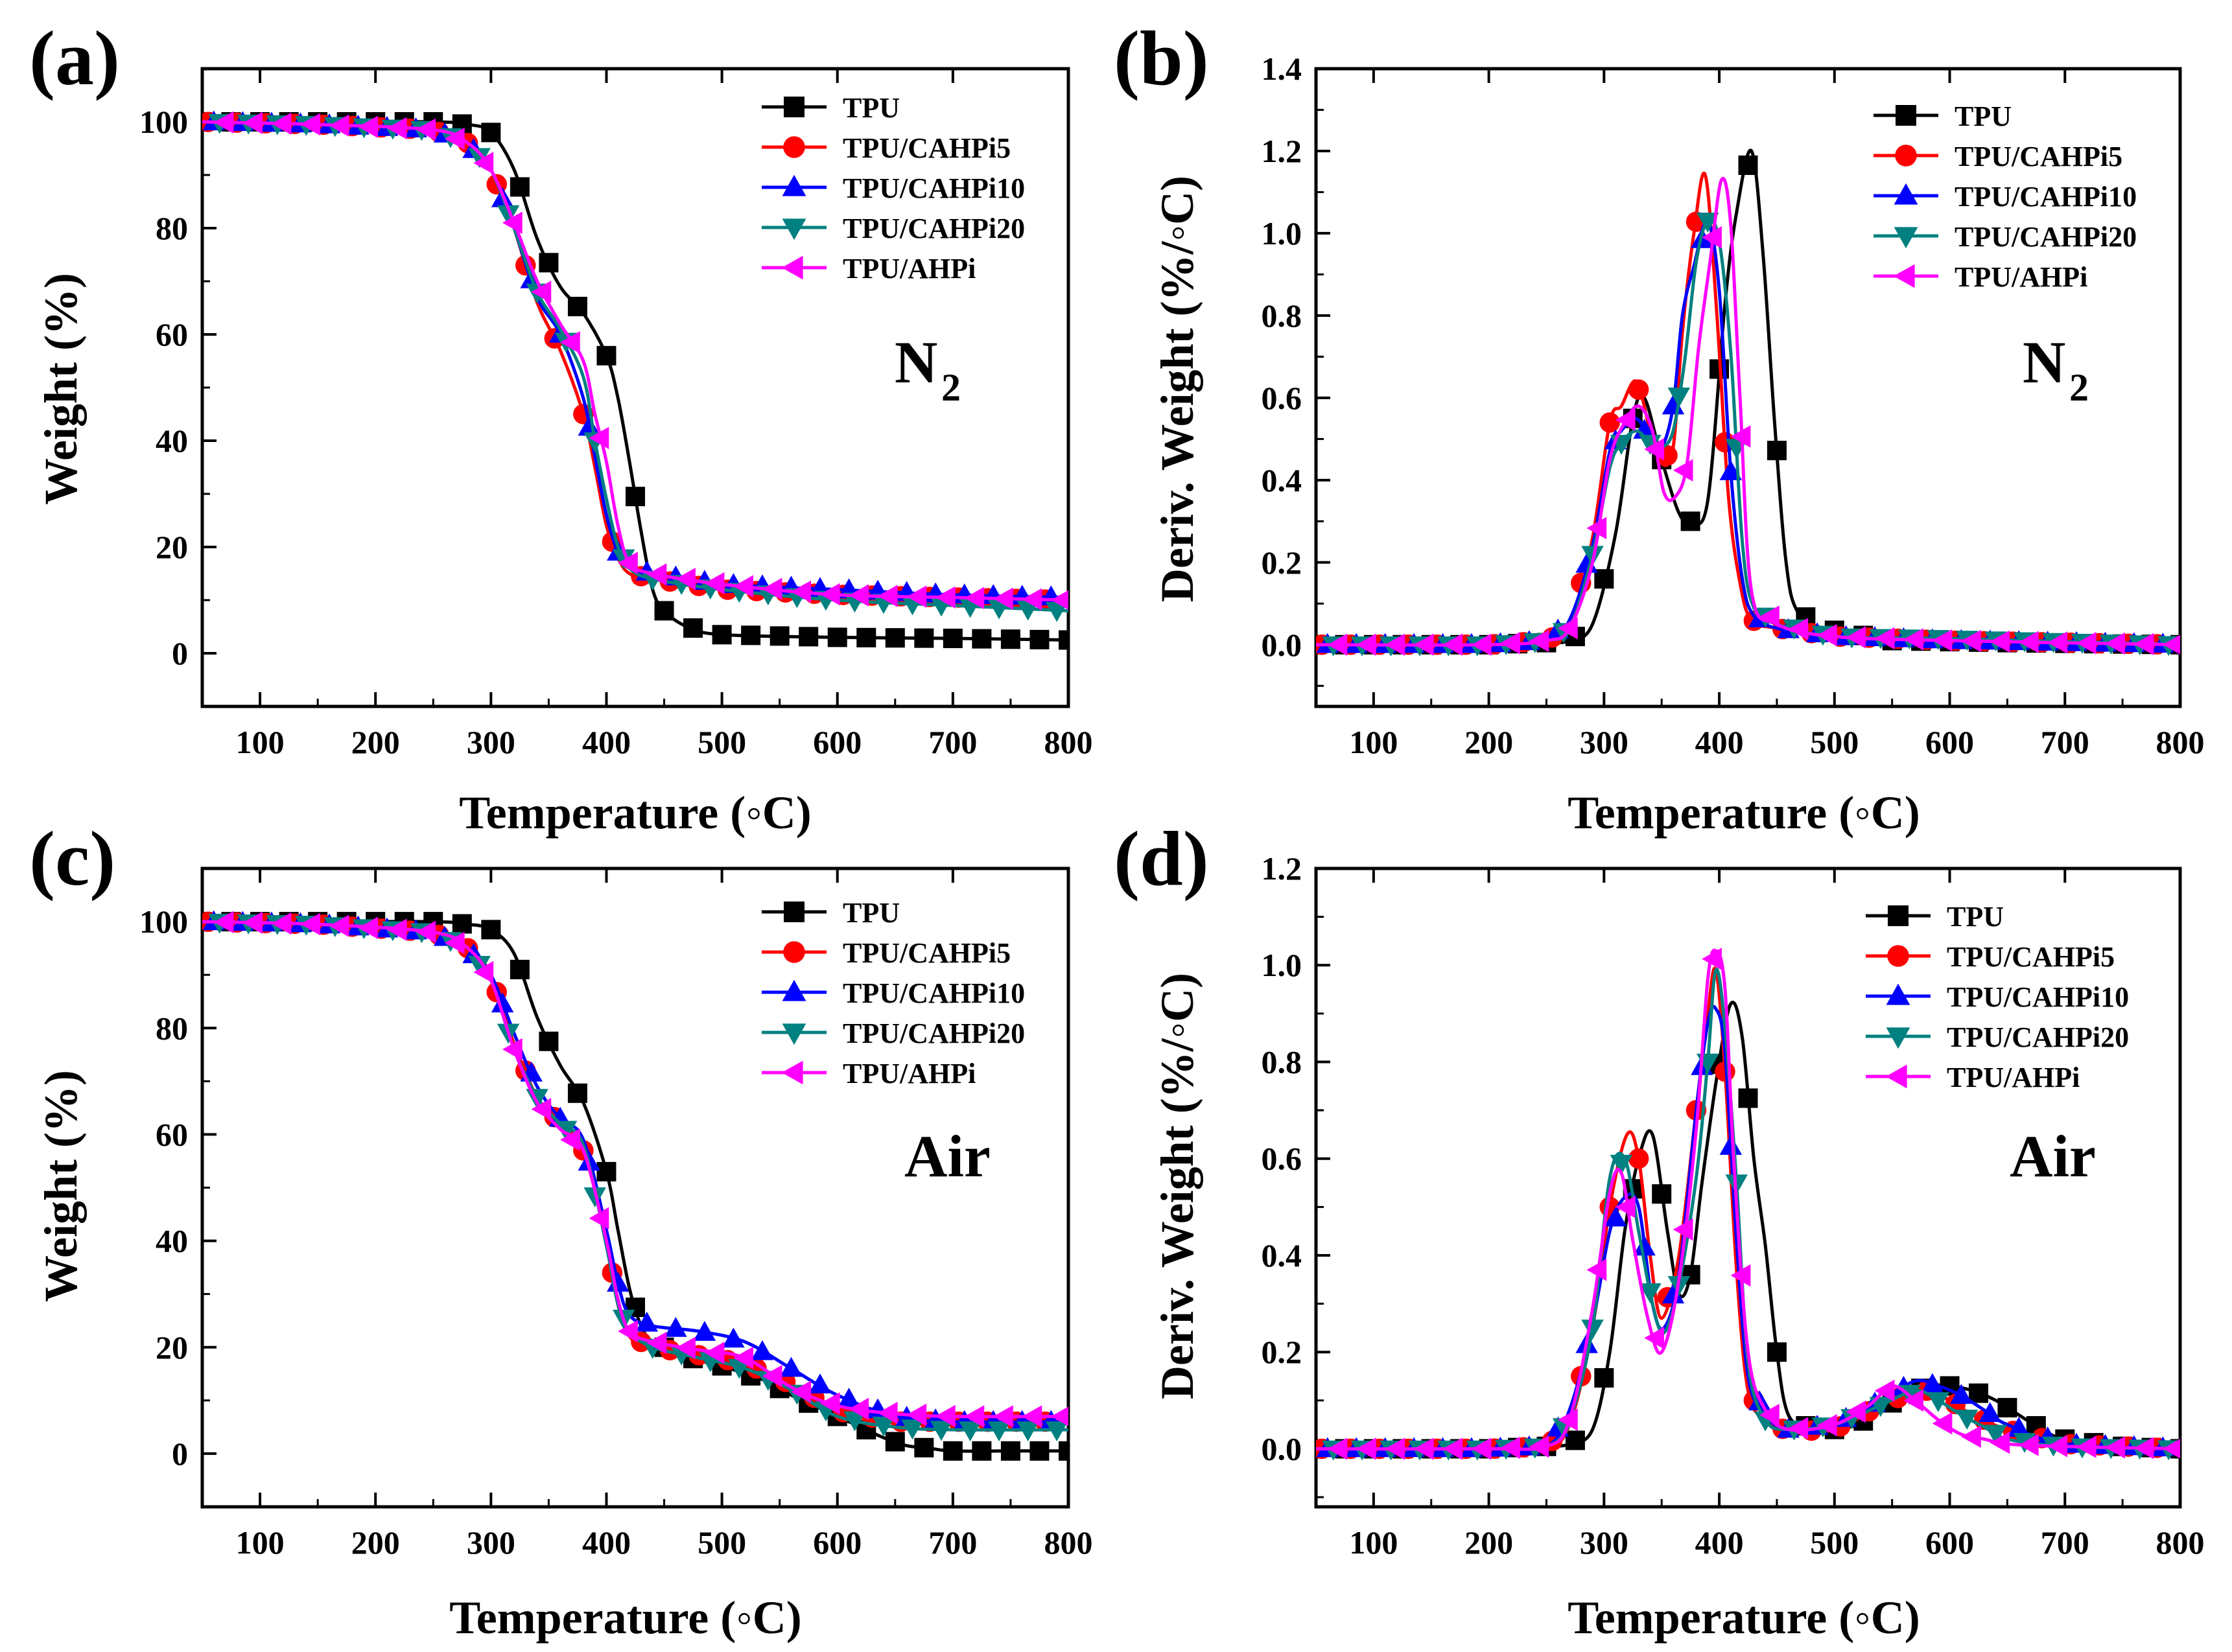 The image size is (2232, 1652). Describe the element at coordinates (1282, 315) in the screenshot. I see `y-tick-label: 0.8` at that location.